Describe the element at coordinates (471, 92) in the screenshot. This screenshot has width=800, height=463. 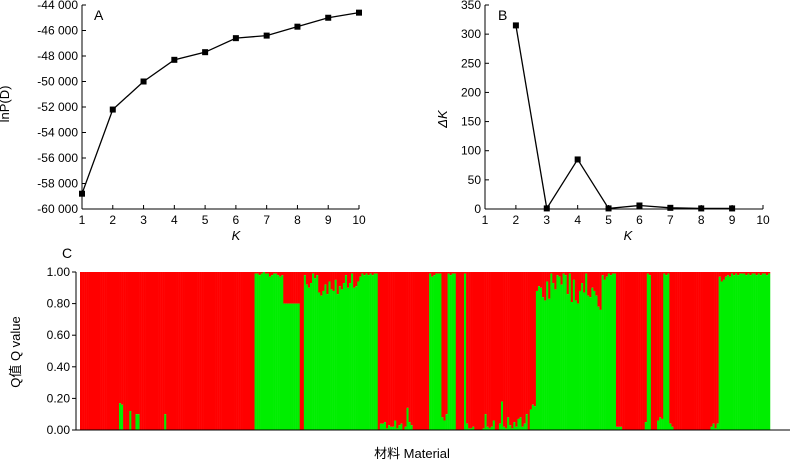
I see `panel-b-y-tick-label: 200` at that location.